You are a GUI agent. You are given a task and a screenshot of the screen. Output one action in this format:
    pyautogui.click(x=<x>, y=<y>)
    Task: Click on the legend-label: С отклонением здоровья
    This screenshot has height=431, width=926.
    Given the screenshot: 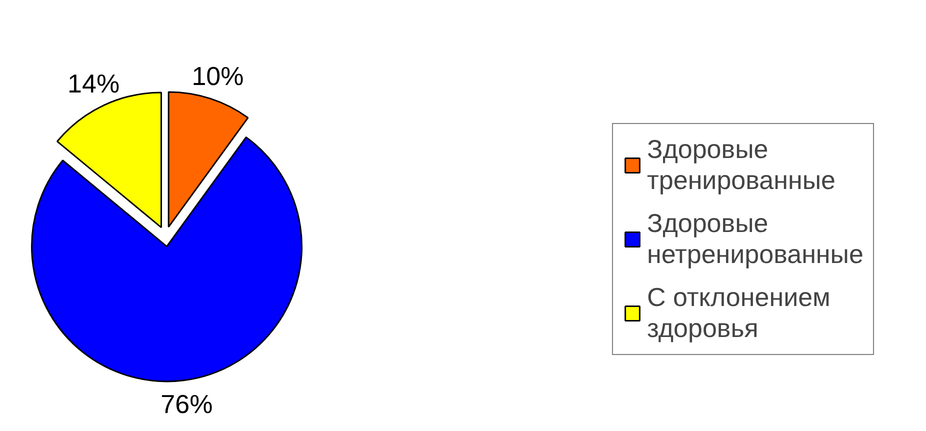 What is the action you would take?
    pyautogui.click(x=738, y=313)
    